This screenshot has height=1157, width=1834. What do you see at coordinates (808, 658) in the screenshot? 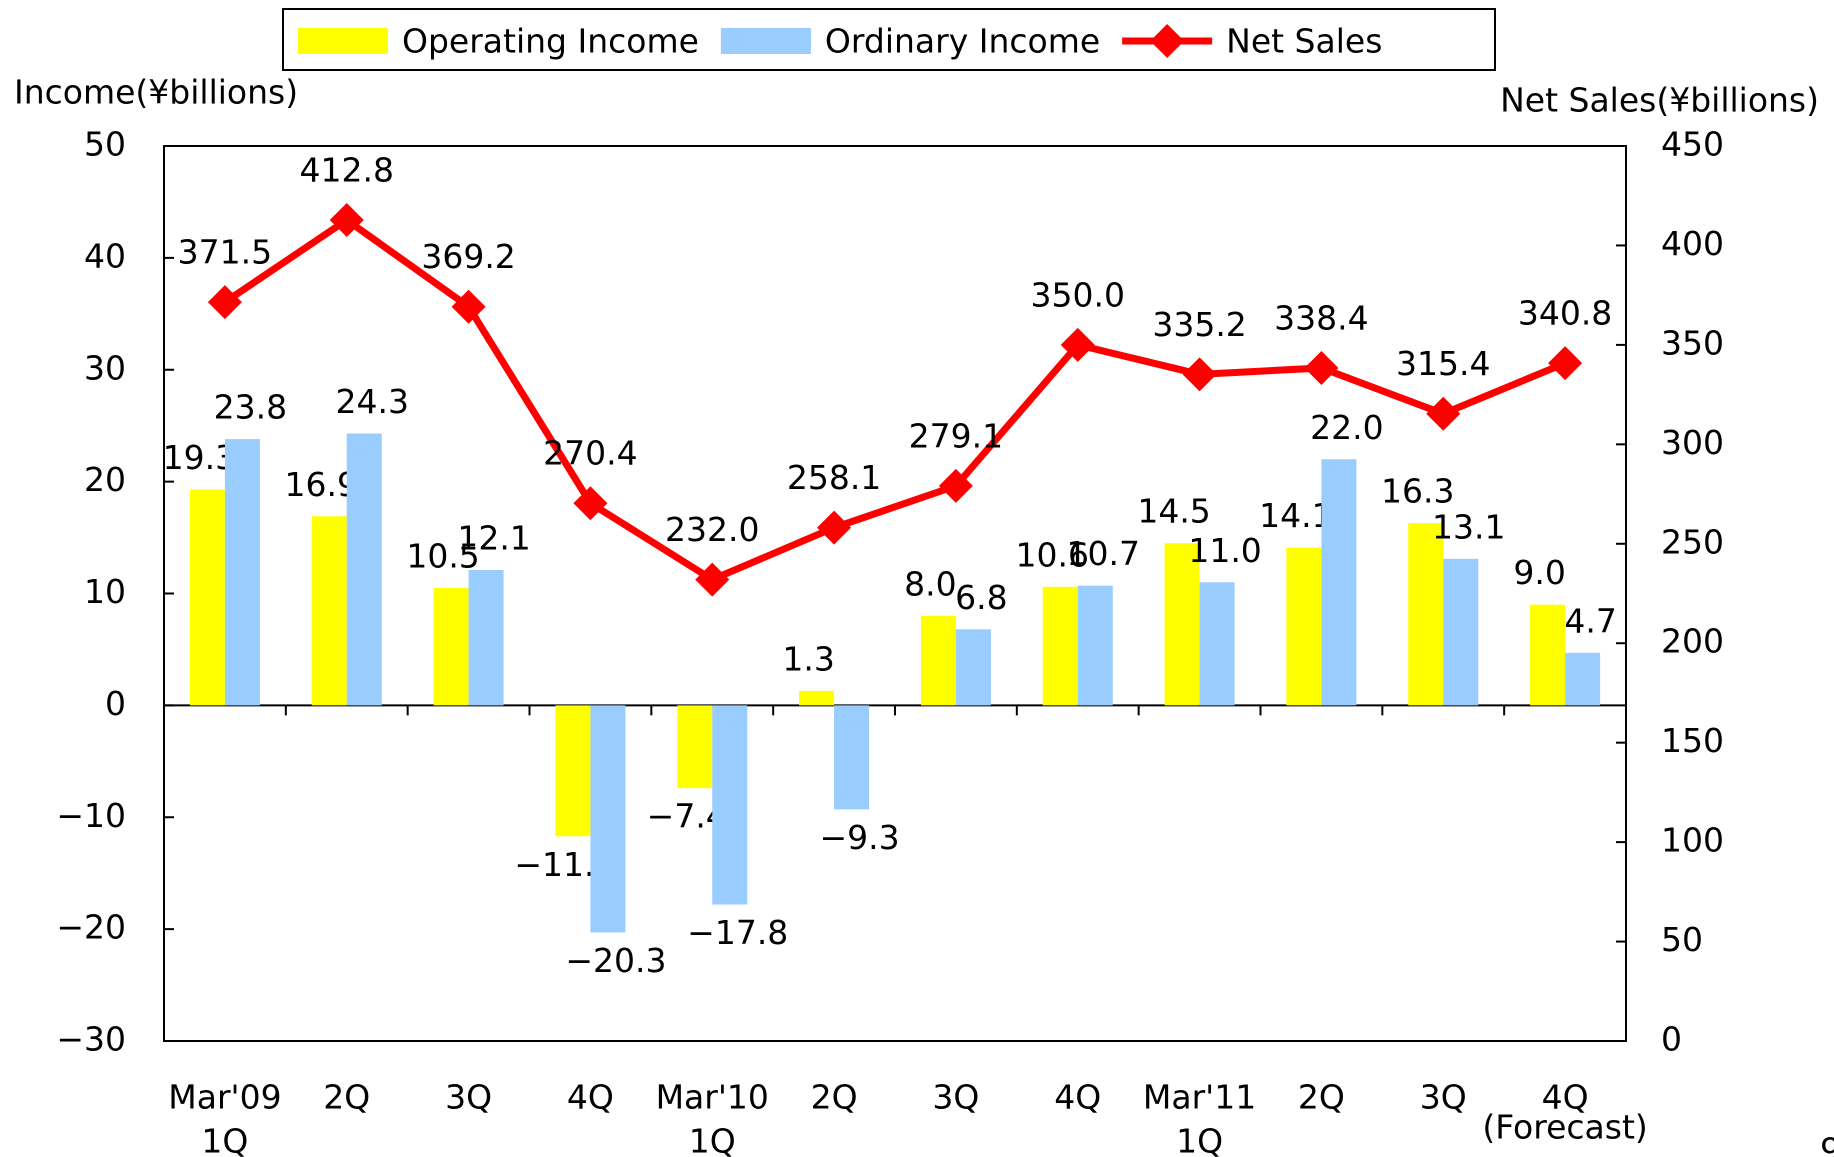
I see `data-label: 1.3` at bounding box center [808, 658].